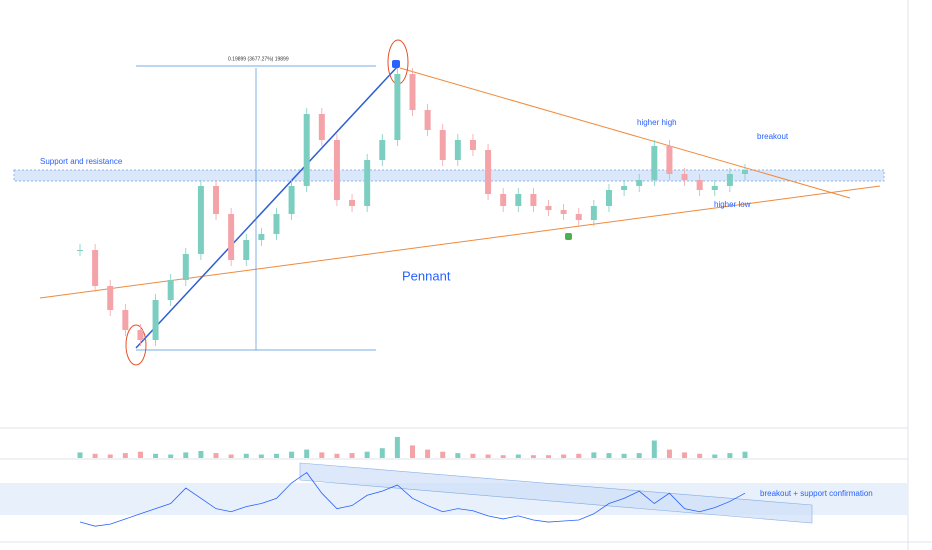 Image resolution: width=932 pixels, height=550 pixels. Describe the element at coordinates (568, 236) in the screenshot. I see `marker-bottom` at that location.